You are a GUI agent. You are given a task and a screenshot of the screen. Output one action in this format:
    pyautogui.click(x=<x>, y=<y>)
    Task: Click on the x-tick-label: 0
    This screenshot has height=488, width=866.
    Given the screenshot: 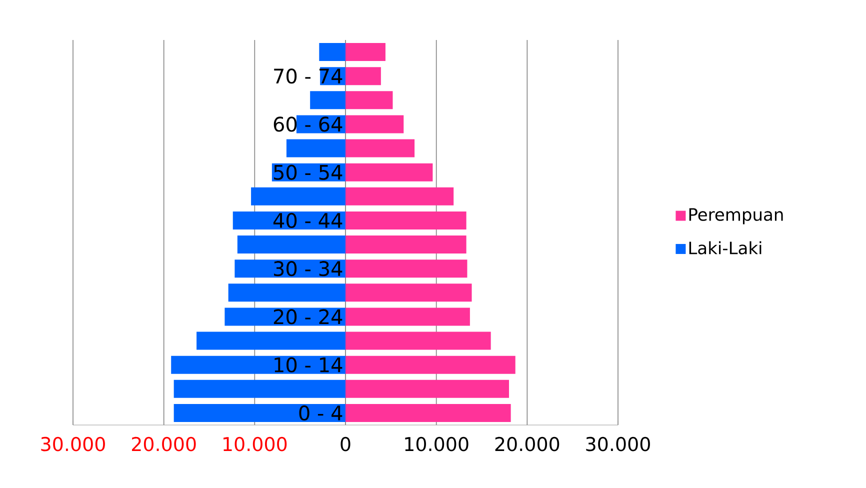 What is the action you would take?
    pyautogui.click(x=345, y=444)
    